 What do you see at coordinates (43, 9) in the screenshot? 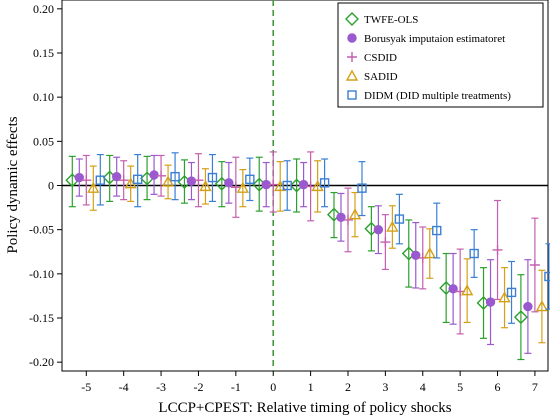
I see `y-tick-label: 0.20` at bounding box center [43, 9].